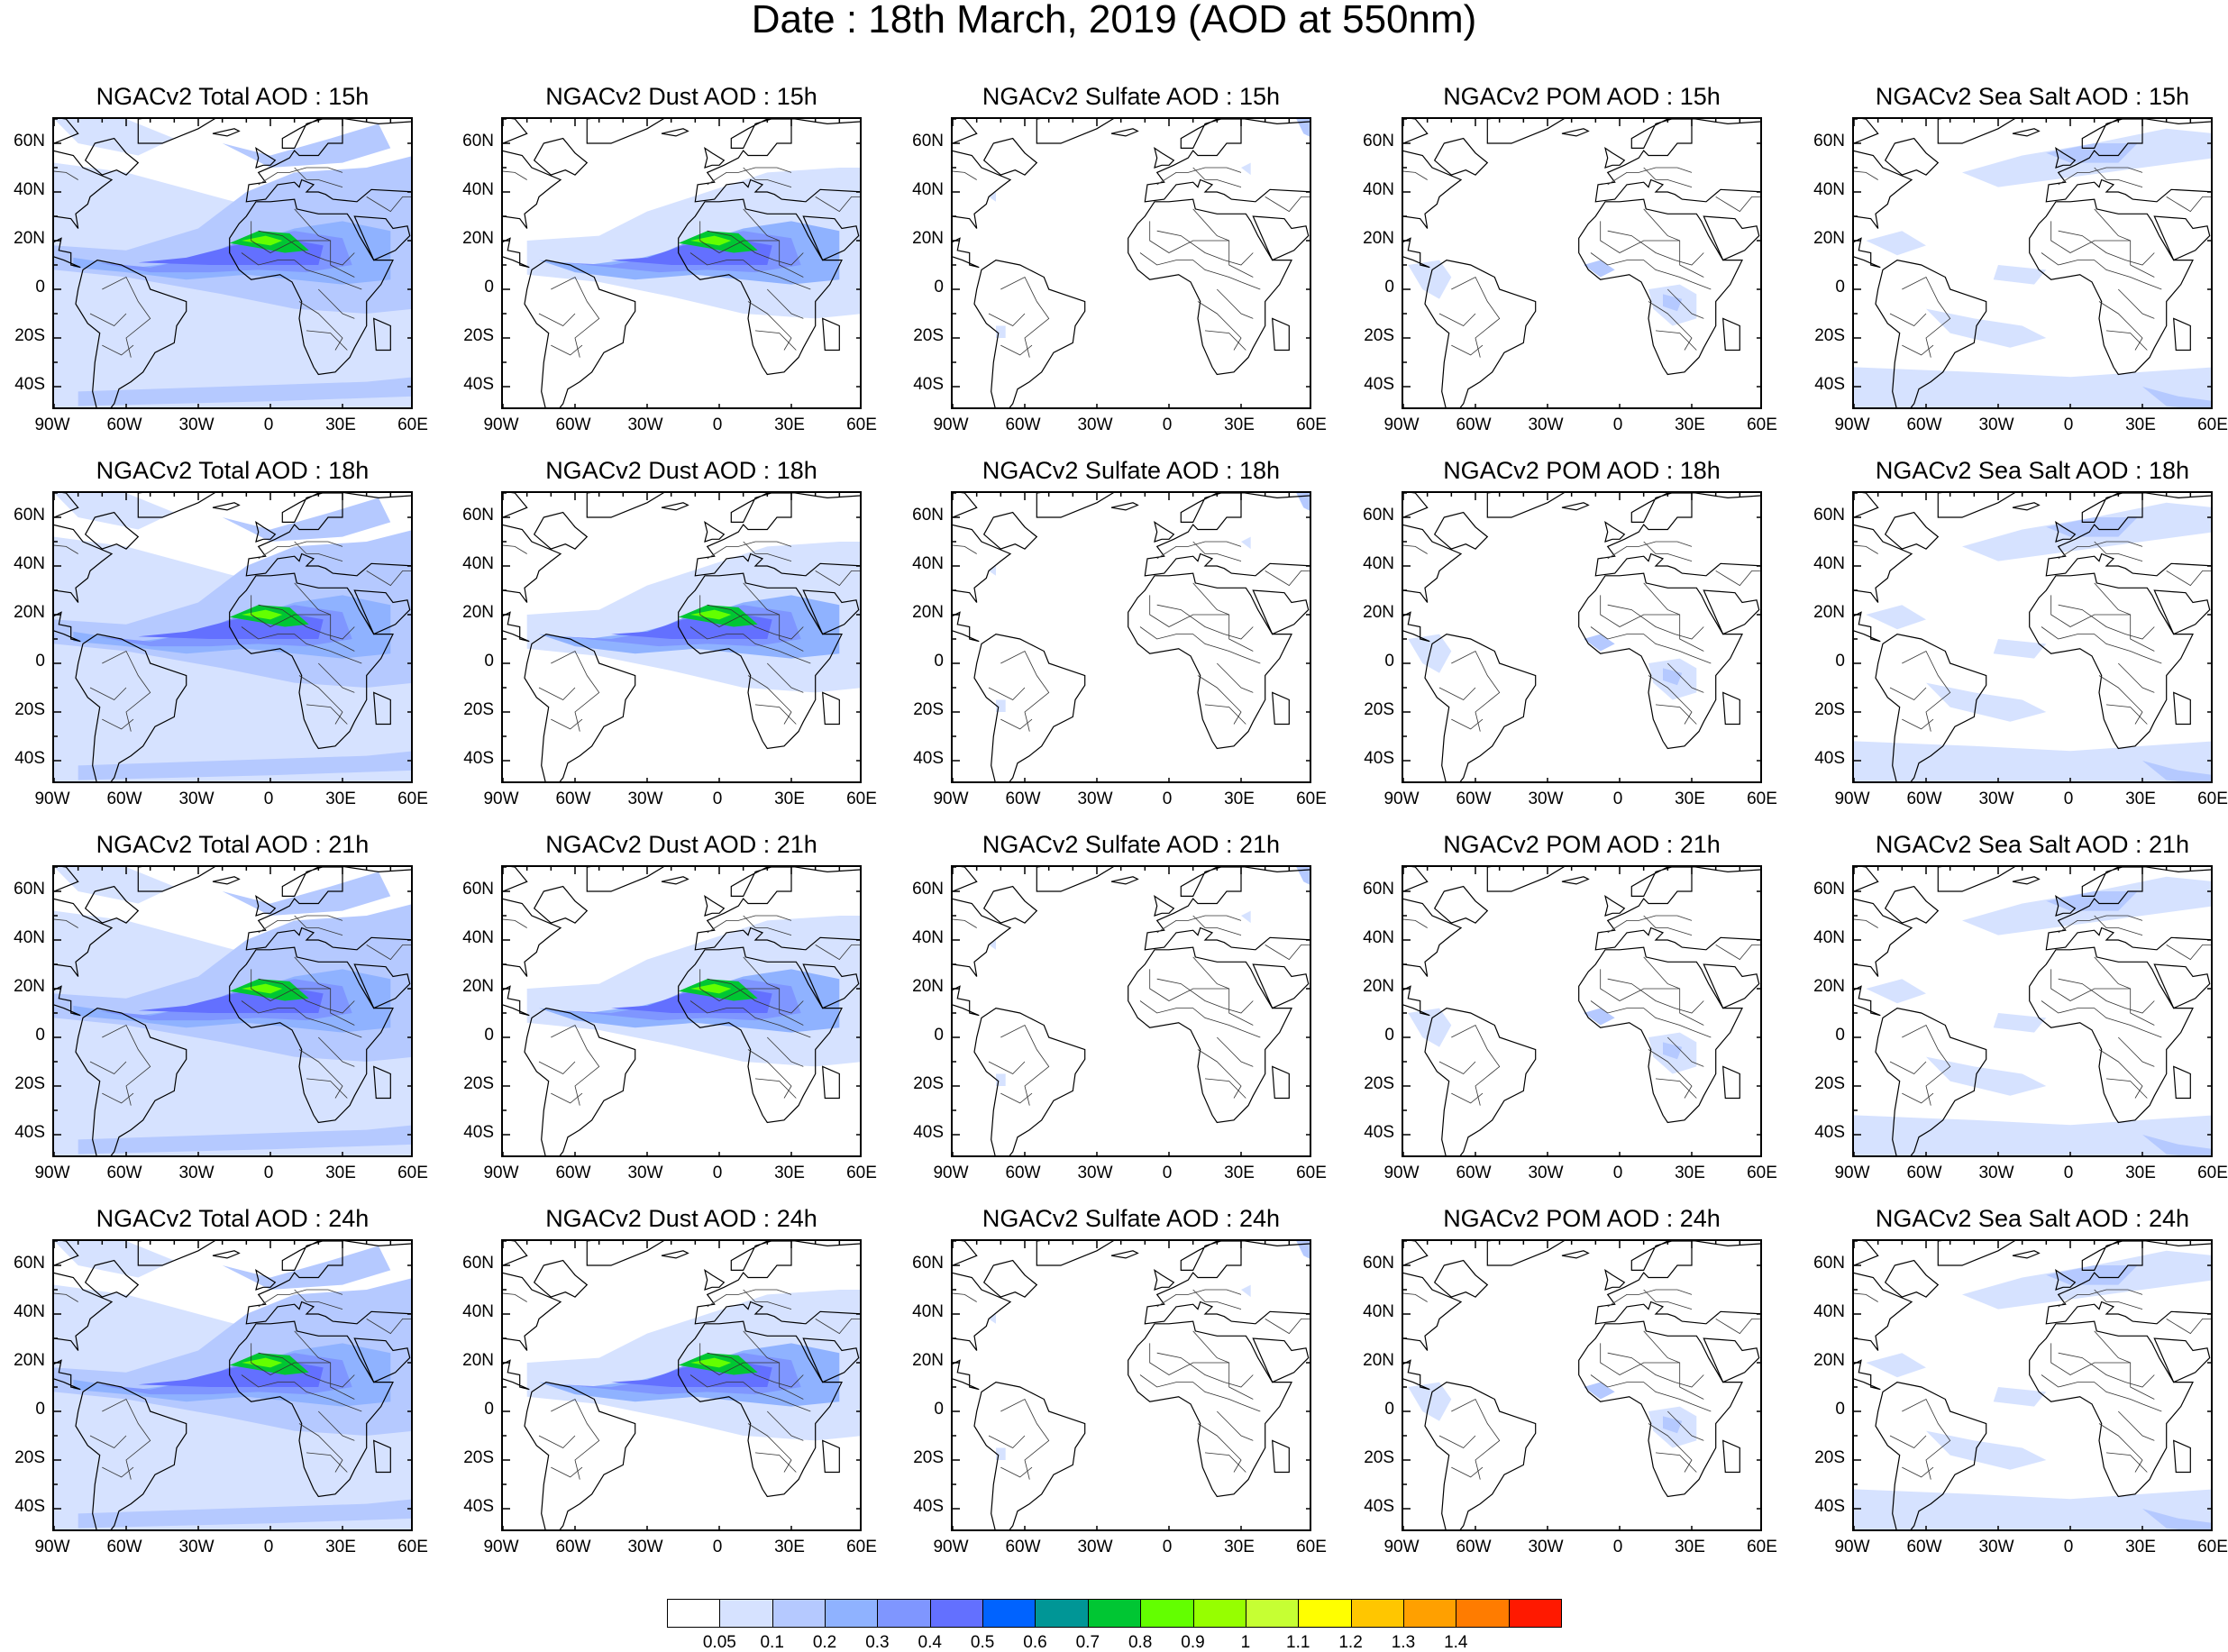 The width and height of the screenshot is (2228, 1652). What do you see at coordinates (233, 470) in the screenshot?
I see `panel-title: NGACv2 Total AOD : 18h` at bounding box center [233, 470].